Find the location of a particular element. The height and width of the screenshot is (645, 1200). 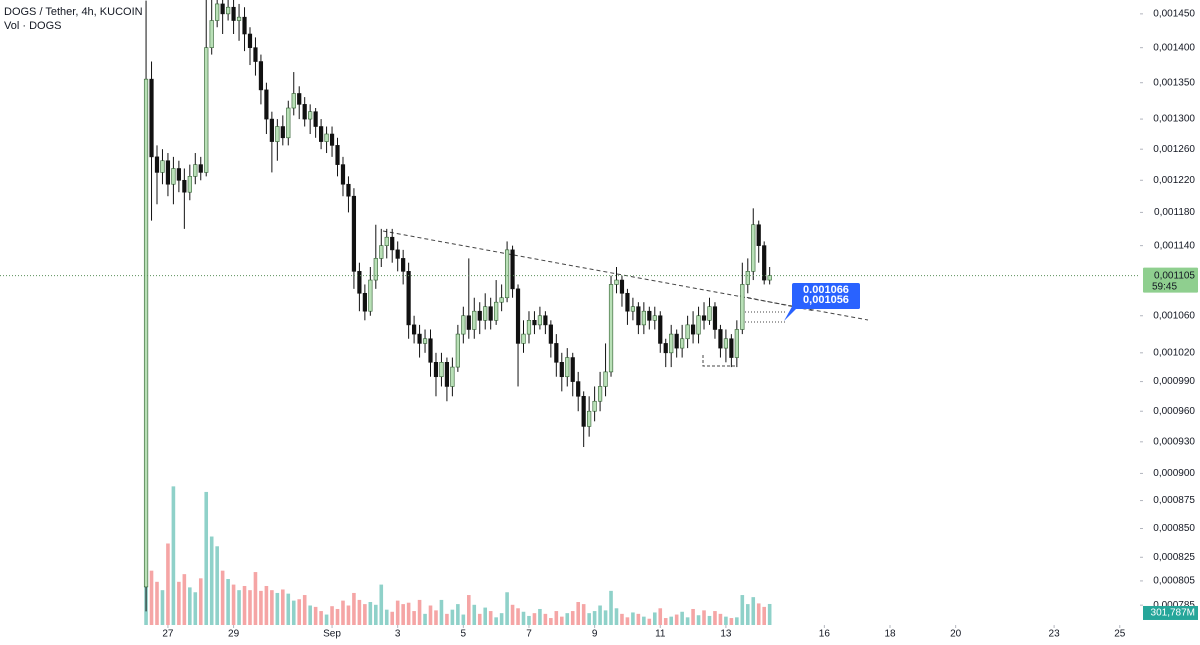

y-tick-label: 0,001450 is located at coordinates (1174, 13).